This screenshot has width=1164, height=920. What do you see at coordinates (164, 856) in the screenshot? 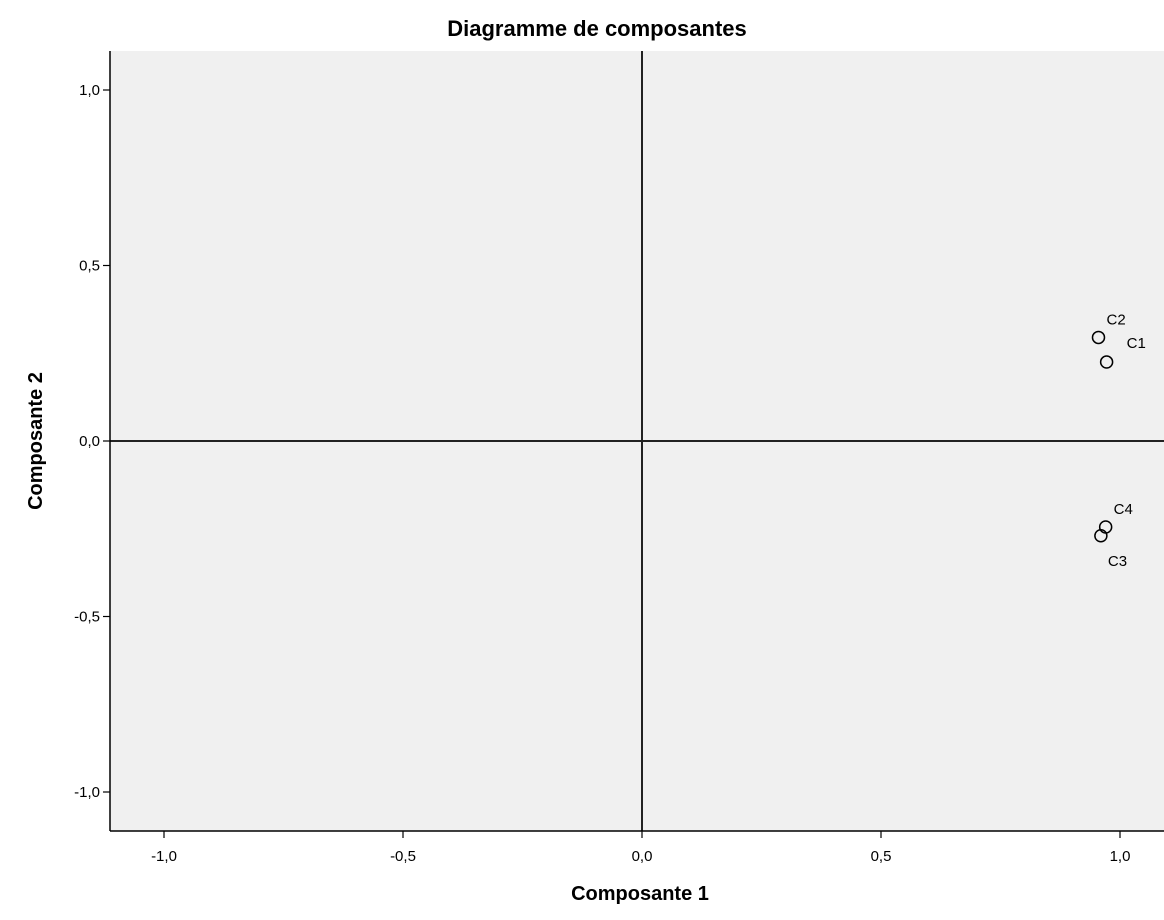
I see `x-tick-label: -1,0` at bounding box center [164, 856].